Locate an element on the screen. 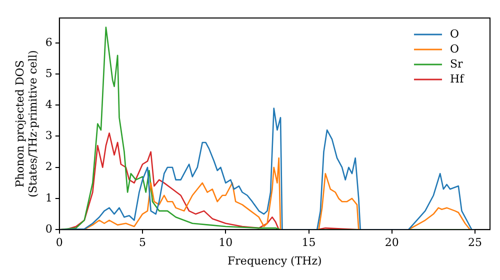  x-axis-title: Frequency (THz) is located at coordinates (275, 261).